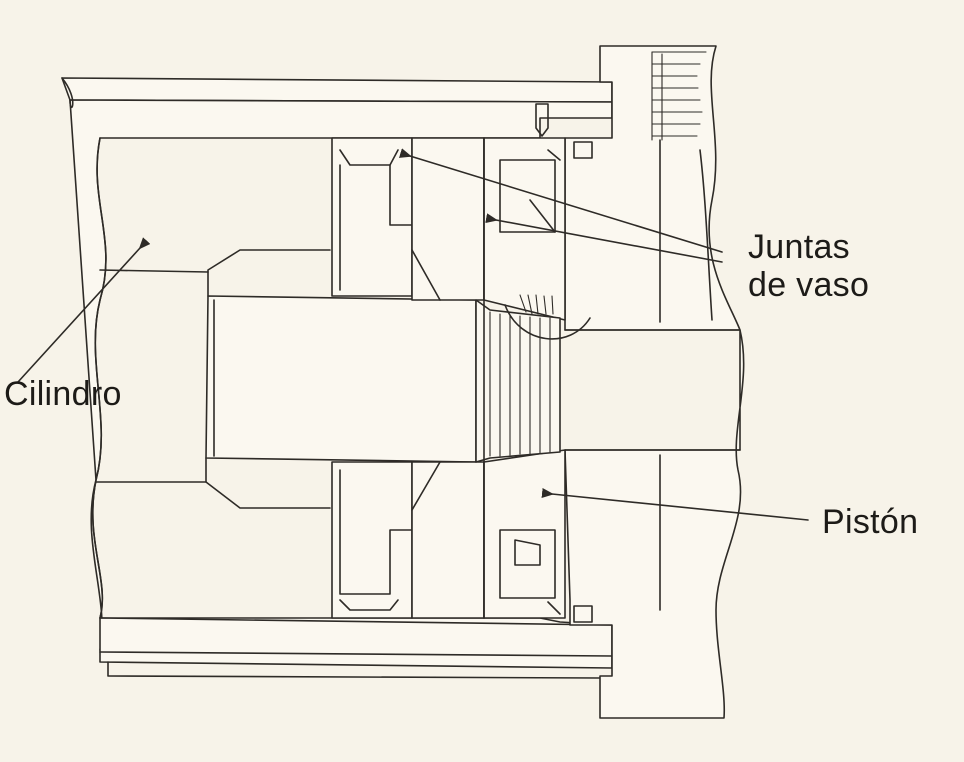  I want to click on cup-seals-label-line2: de vaso, so click(809, 285).